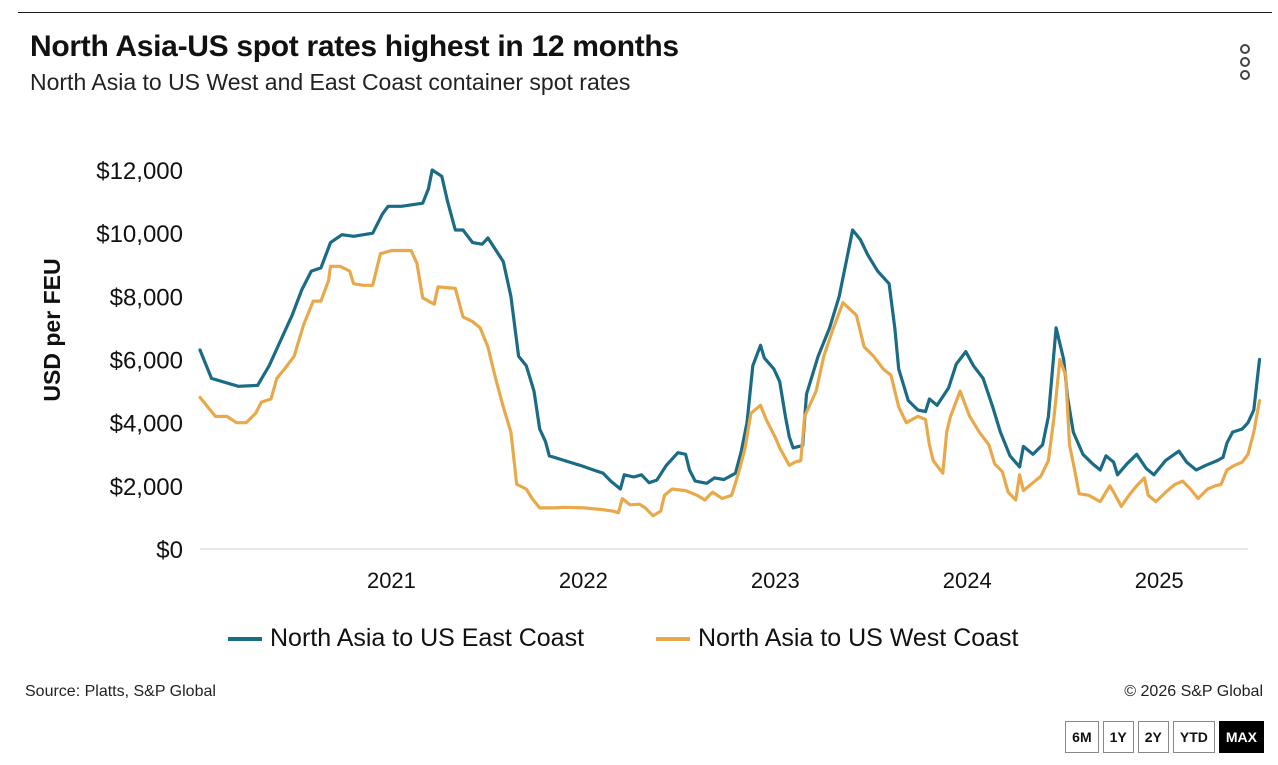 The width and height of the screenshot is (1278, 765). What do you see at coordinates (1193, 737) in the screenshot?
I see `range-button-ytd: YTD` at bounding box center [1193, 737].